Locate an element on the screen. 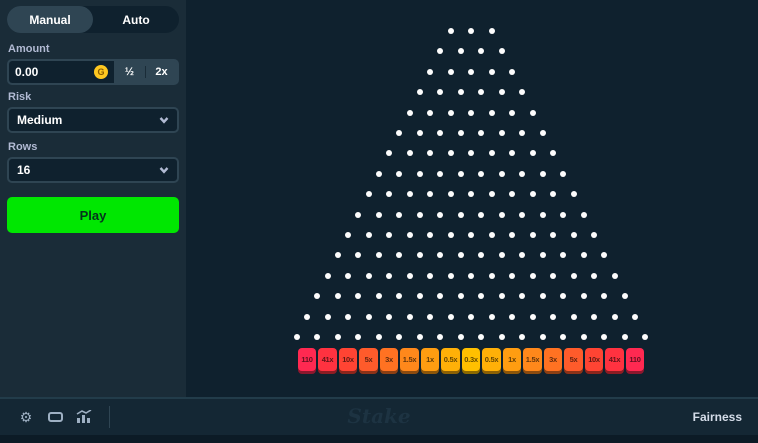  bet-mode-toggle: Manual Auto is located at coordinates (93, 19).